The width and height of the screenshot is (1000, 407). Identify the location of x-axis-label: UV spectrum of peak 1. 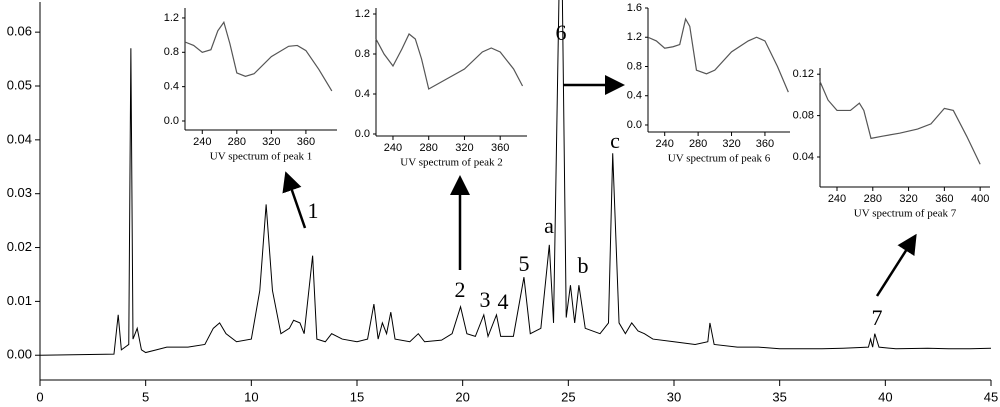
(261, 157).